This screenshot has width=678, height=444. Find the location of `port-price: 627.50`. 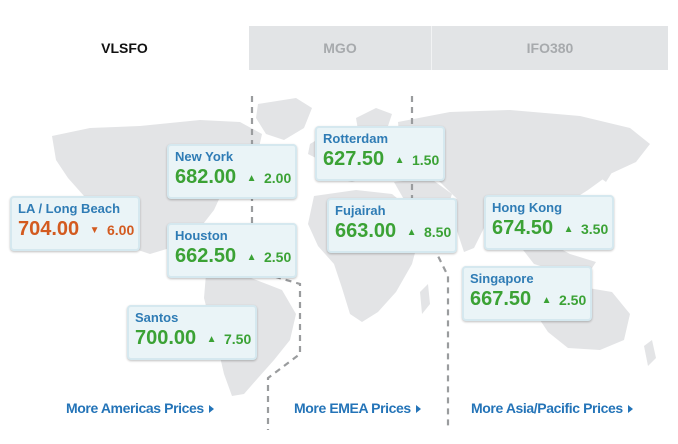

port-price: 627.50 is located at coordinates (354, 159).